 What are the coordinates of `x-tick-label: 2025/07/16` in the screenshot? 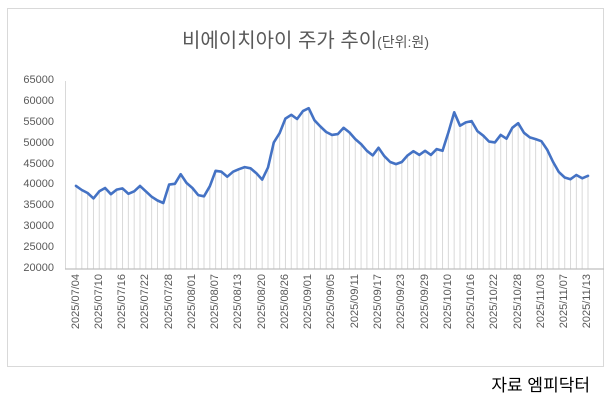 It's located at (122, 302).